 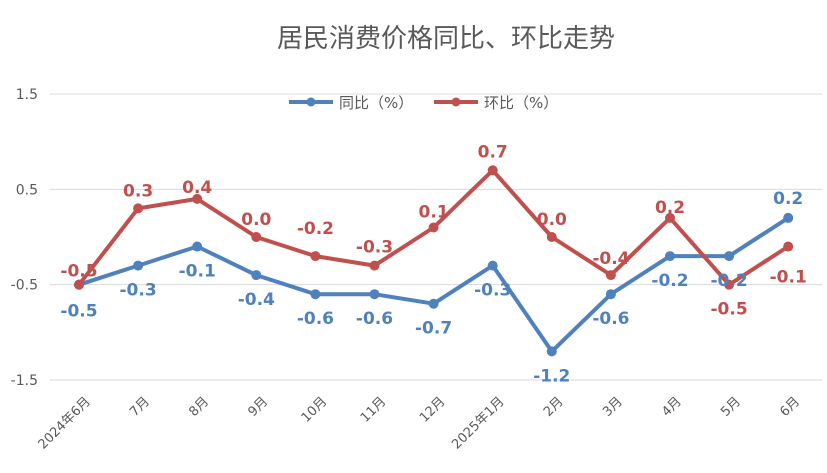 I want to click on x-axis-ticks: 2024年6月 7月 8月 9月 10月 11月 12月 2025年1月 2月 3月 4月 5月 6月, so click(x=419, y=423).